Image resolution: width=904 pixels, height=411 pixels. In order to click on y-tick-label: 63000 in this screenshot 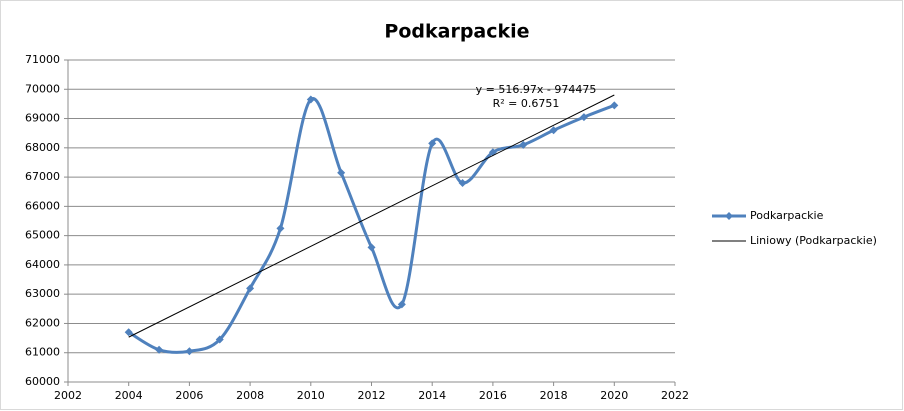, I will do `click(42, 293)`.